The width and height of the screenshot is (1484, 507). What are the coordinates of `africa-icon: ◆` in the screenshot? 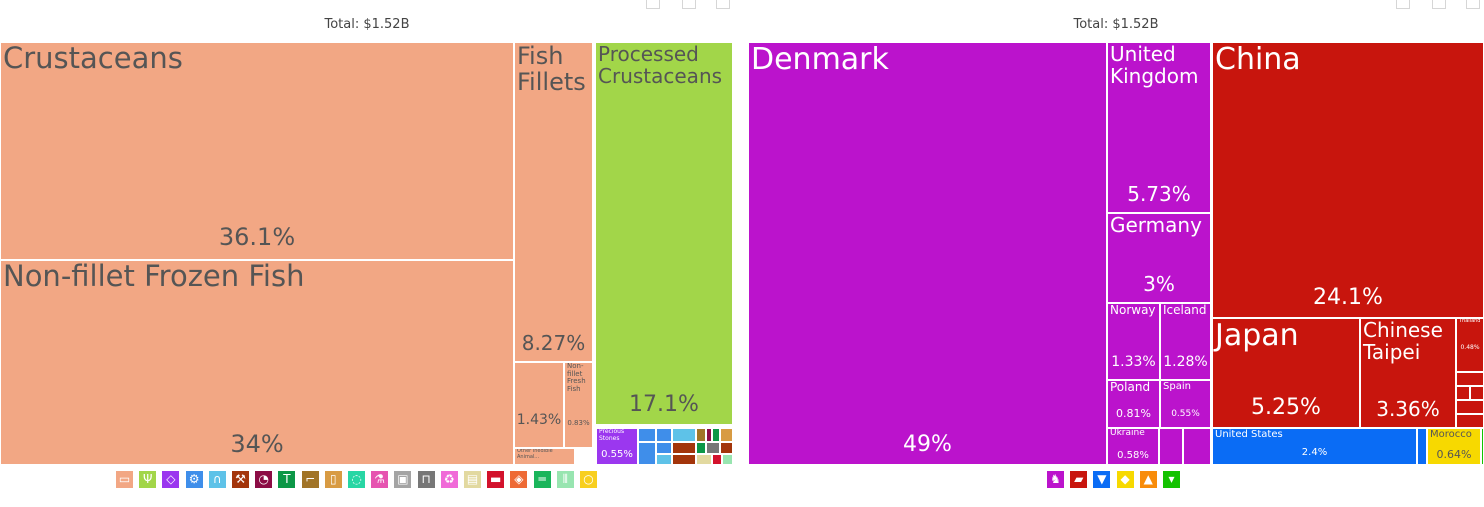 It's located at (1125, 479).